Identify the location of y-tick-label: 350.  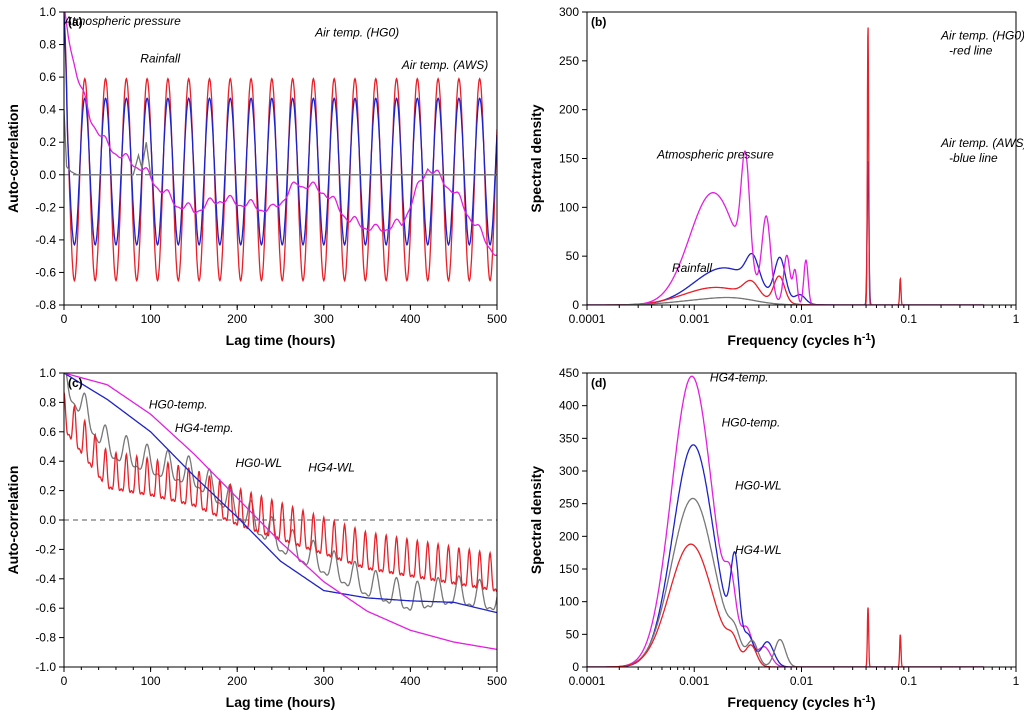
(569, 438).